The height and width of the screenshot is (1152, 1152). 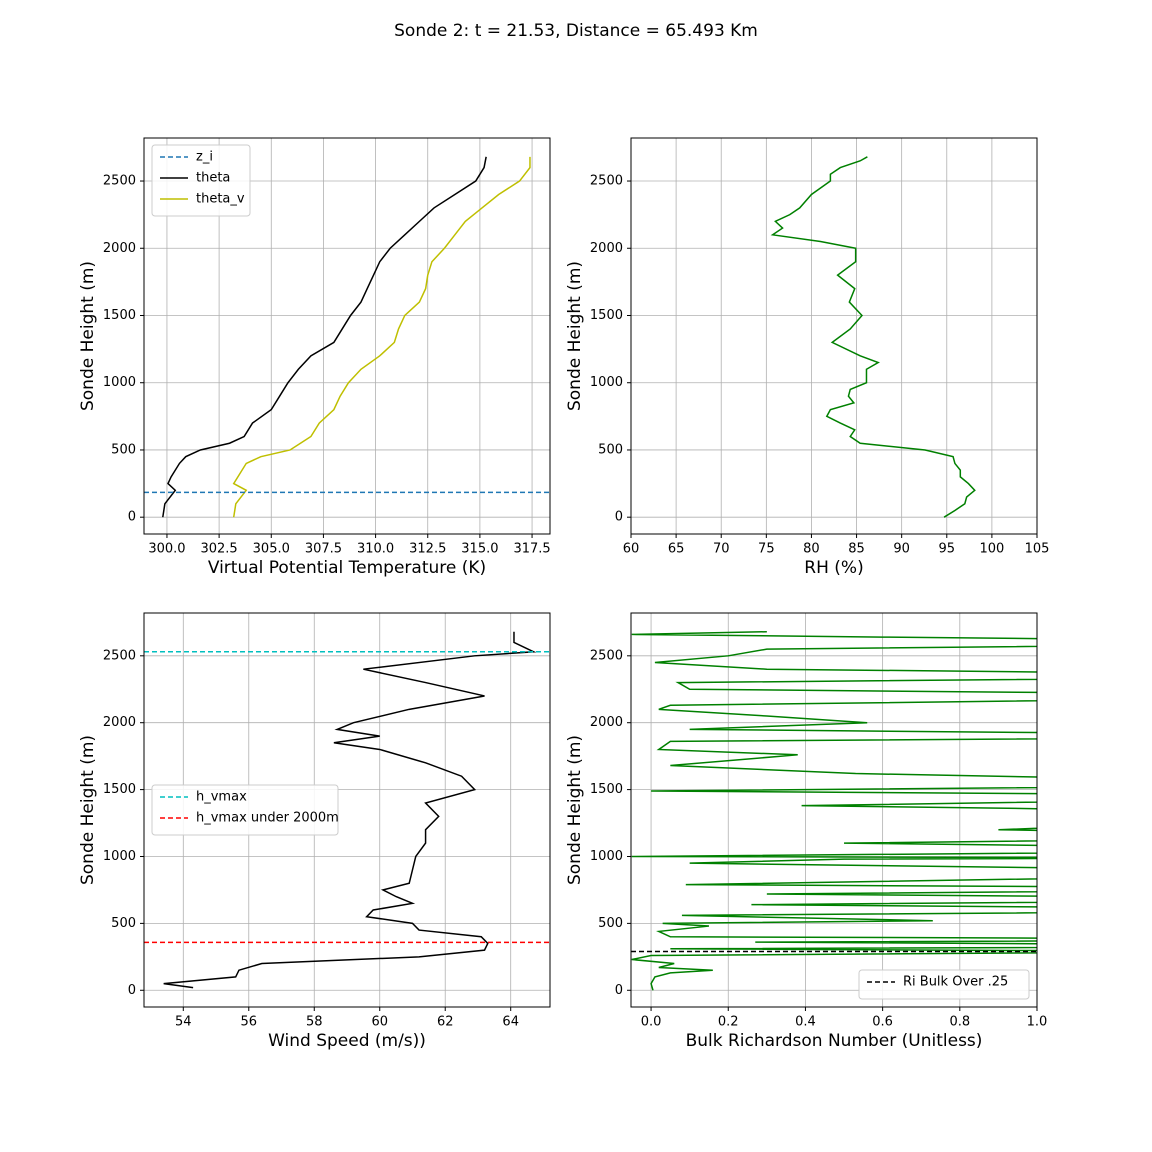 I want to click on legend-label: h_vmax under 2000m, so click(x=267, y=818).